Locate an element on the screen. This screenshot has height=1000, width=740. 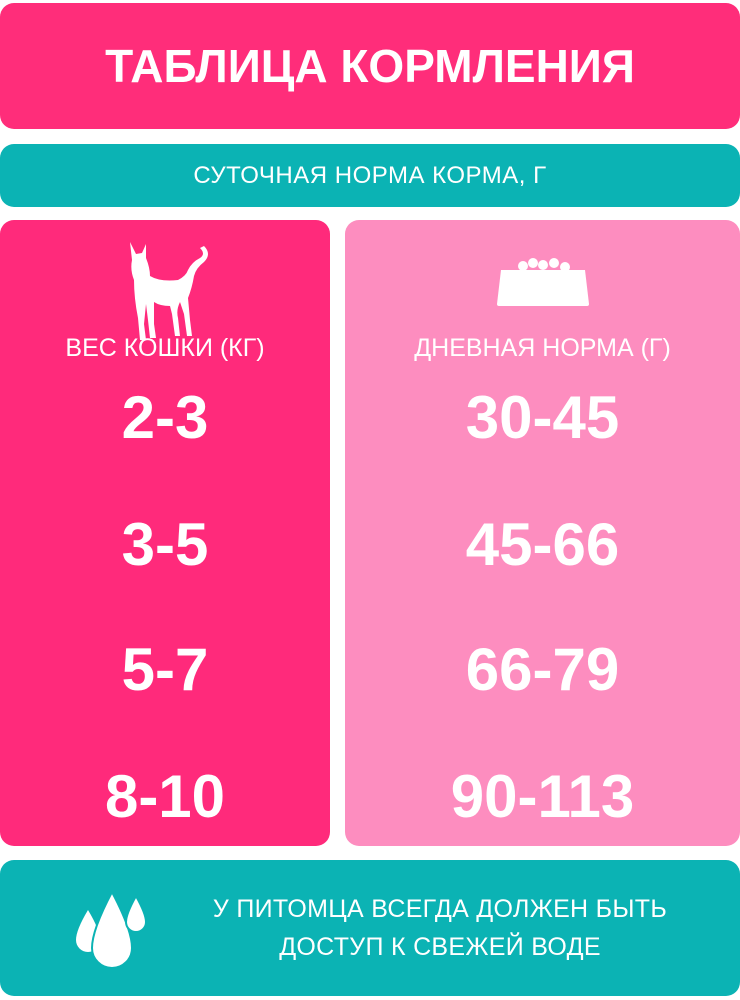
subtitle: СУТОЧНАЯ НОРМА КОРМА, Г is located at coordinates (370, 175).